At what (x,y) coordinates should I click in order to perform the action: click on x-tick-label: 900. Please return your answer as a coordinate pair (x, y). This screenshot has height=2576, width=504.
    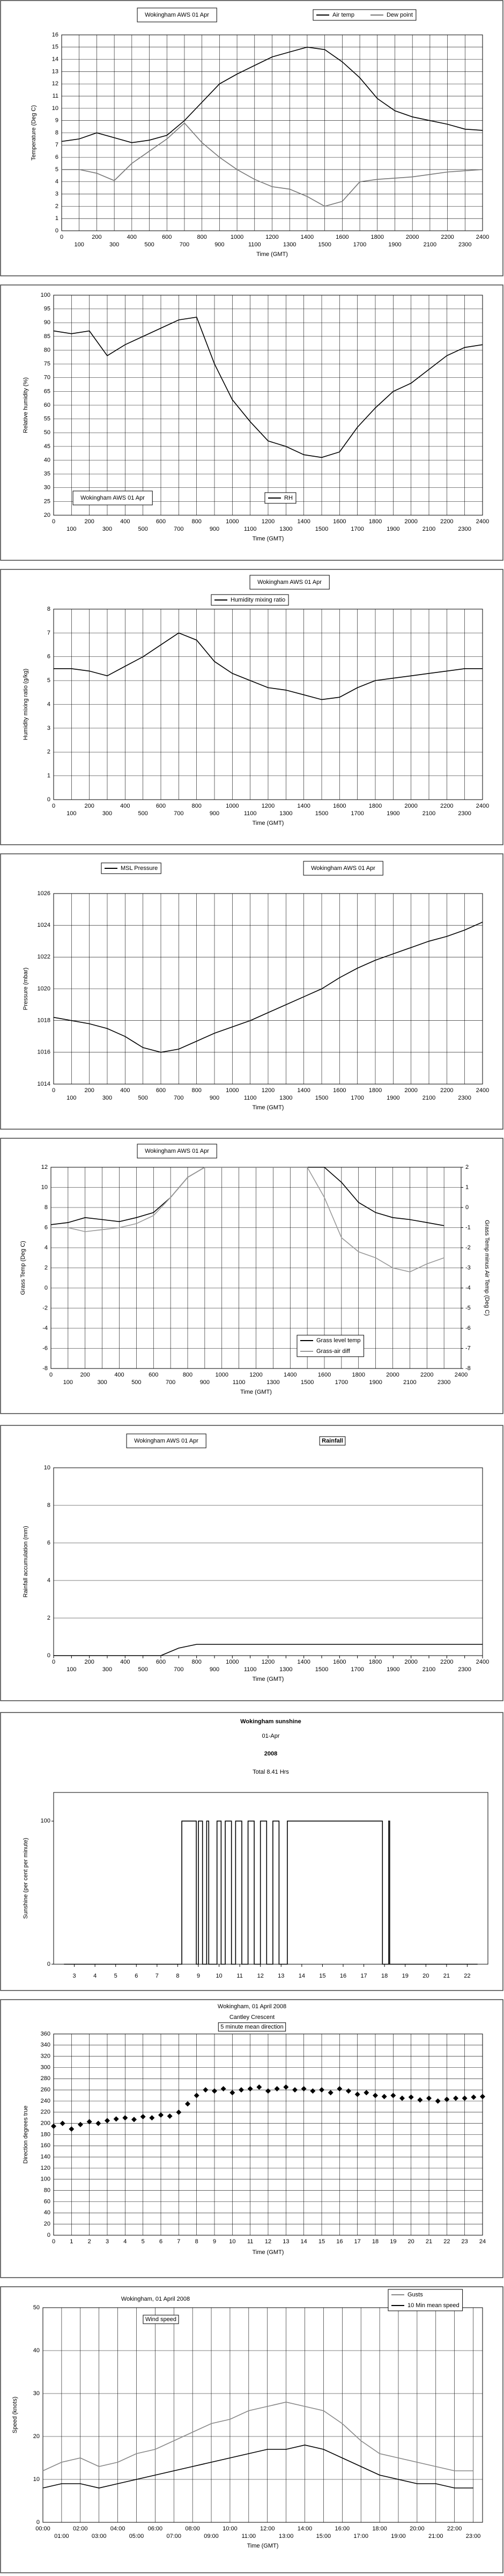
    Looking at the image, I should click on (214, 529).